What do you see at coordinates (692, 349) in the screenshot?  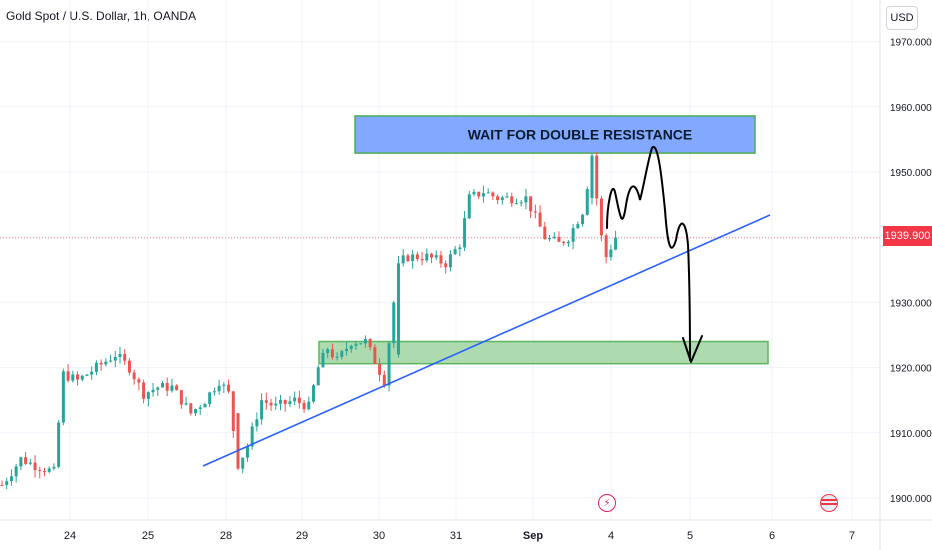 I see `projection-arrowhead` at bounding box center [692, 349].